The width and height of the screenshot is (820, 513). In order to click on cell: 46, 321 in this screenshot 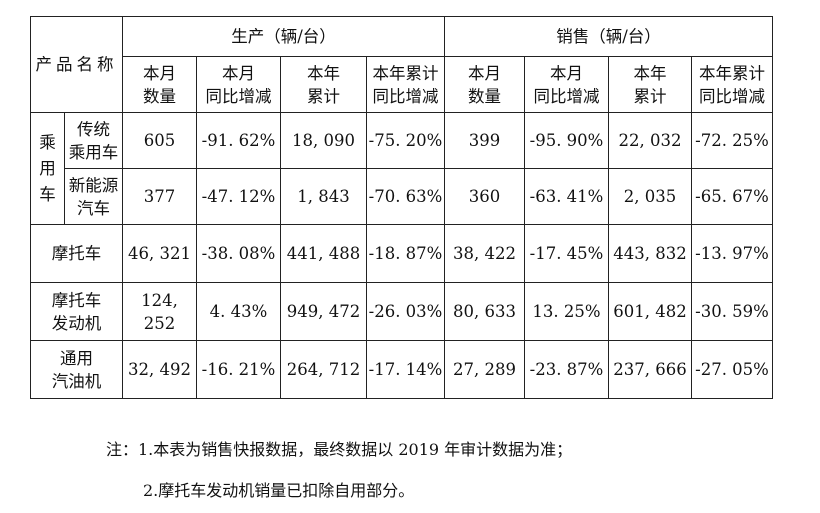, I will do `click(159, 253)`.